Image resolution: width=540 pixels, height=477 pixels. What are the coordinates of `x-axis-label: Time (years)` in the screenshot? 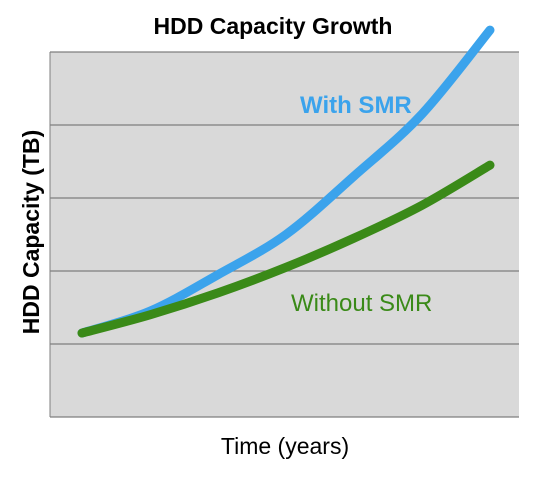 It's located at (285, 446).